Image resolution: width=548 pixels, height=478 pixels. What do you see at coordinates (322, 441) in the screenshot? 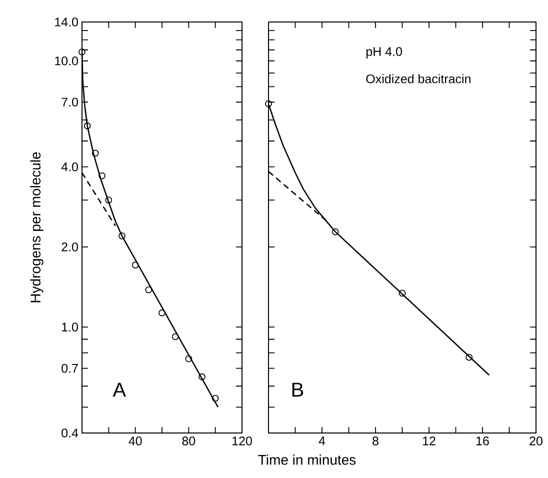
I see `x-tick-label: 4` at bounding box center [322, 441].